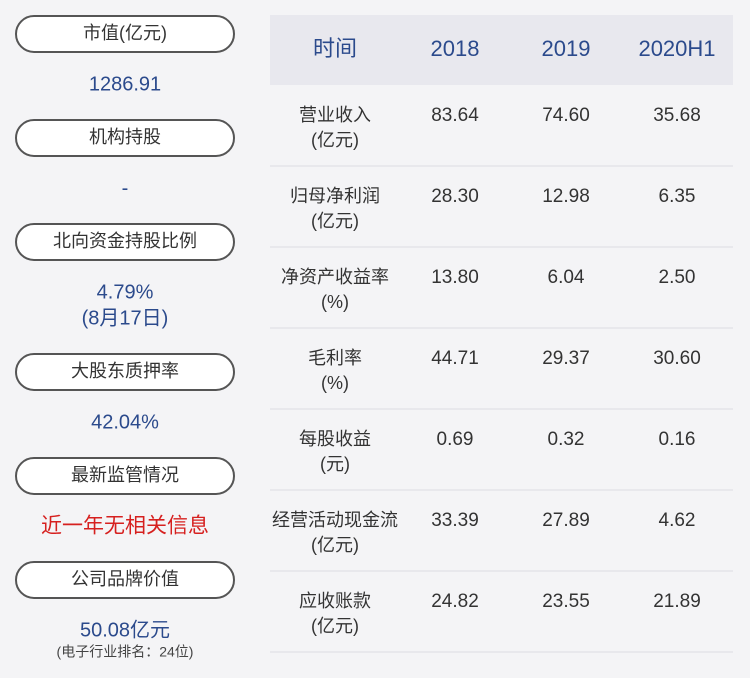  I want to click on cell-value: 2.50, so click(677, 277).